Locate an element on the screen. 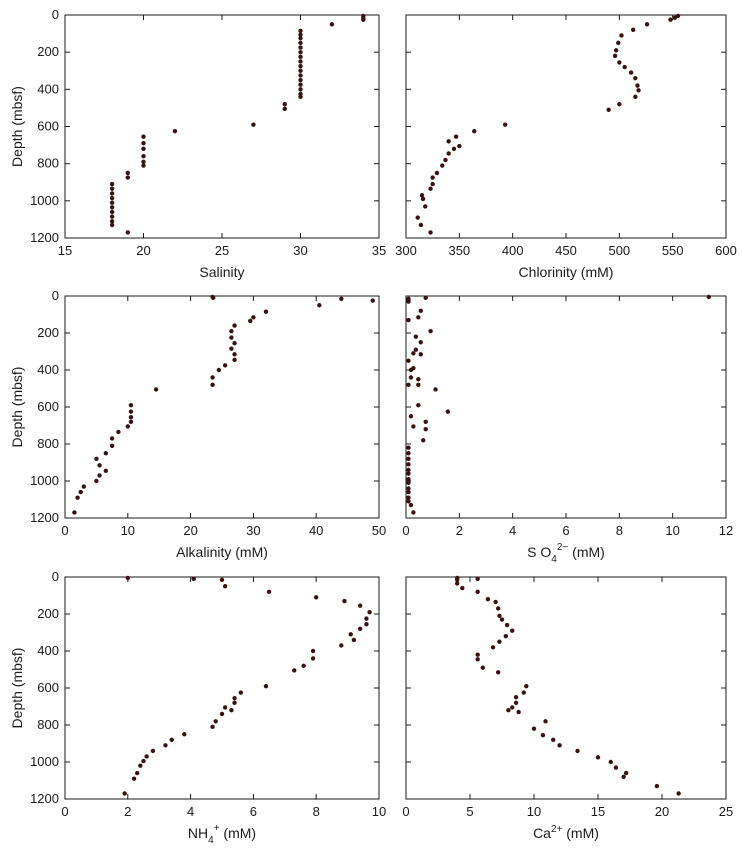 This screenshot has width=743, height=849. chart-2-y-tick-label: 1200 is located at coordinates (44, 517).